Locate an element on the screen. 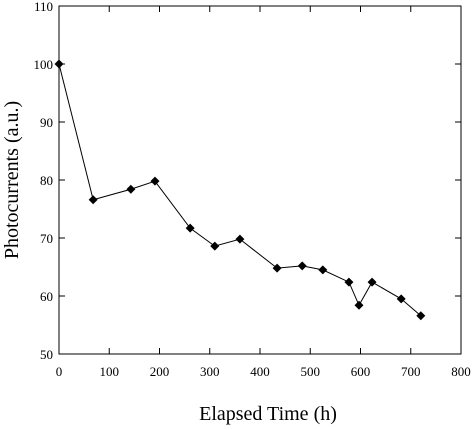  y-tick-label: 80 is located at coordinates (46, 180).